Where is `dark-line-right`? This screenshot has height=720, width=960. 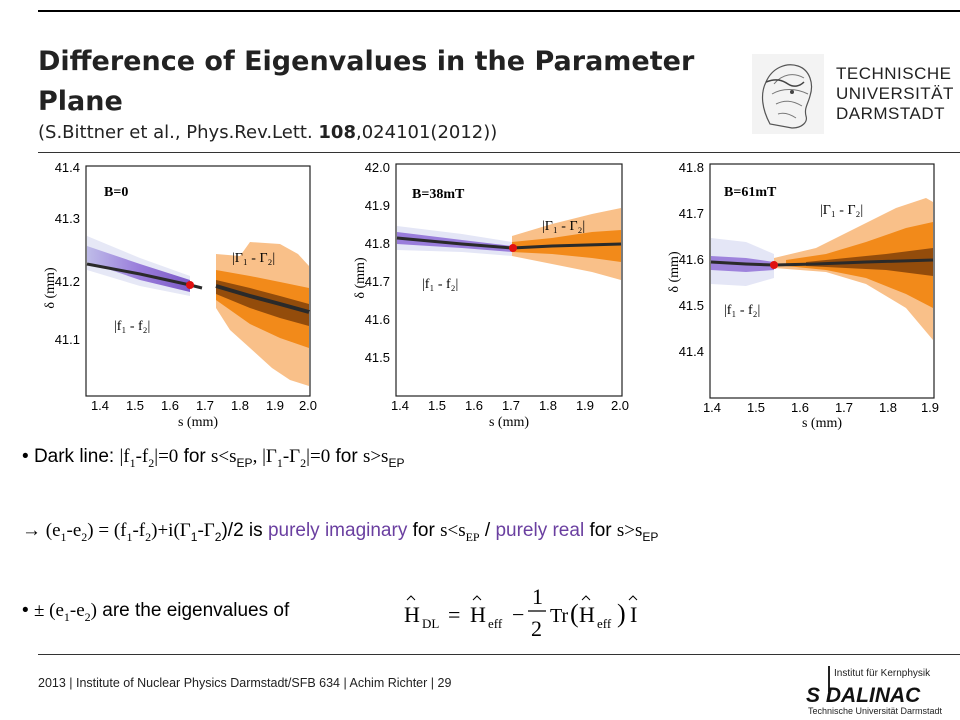
dark-line-right is located at coordinates (262, 299).